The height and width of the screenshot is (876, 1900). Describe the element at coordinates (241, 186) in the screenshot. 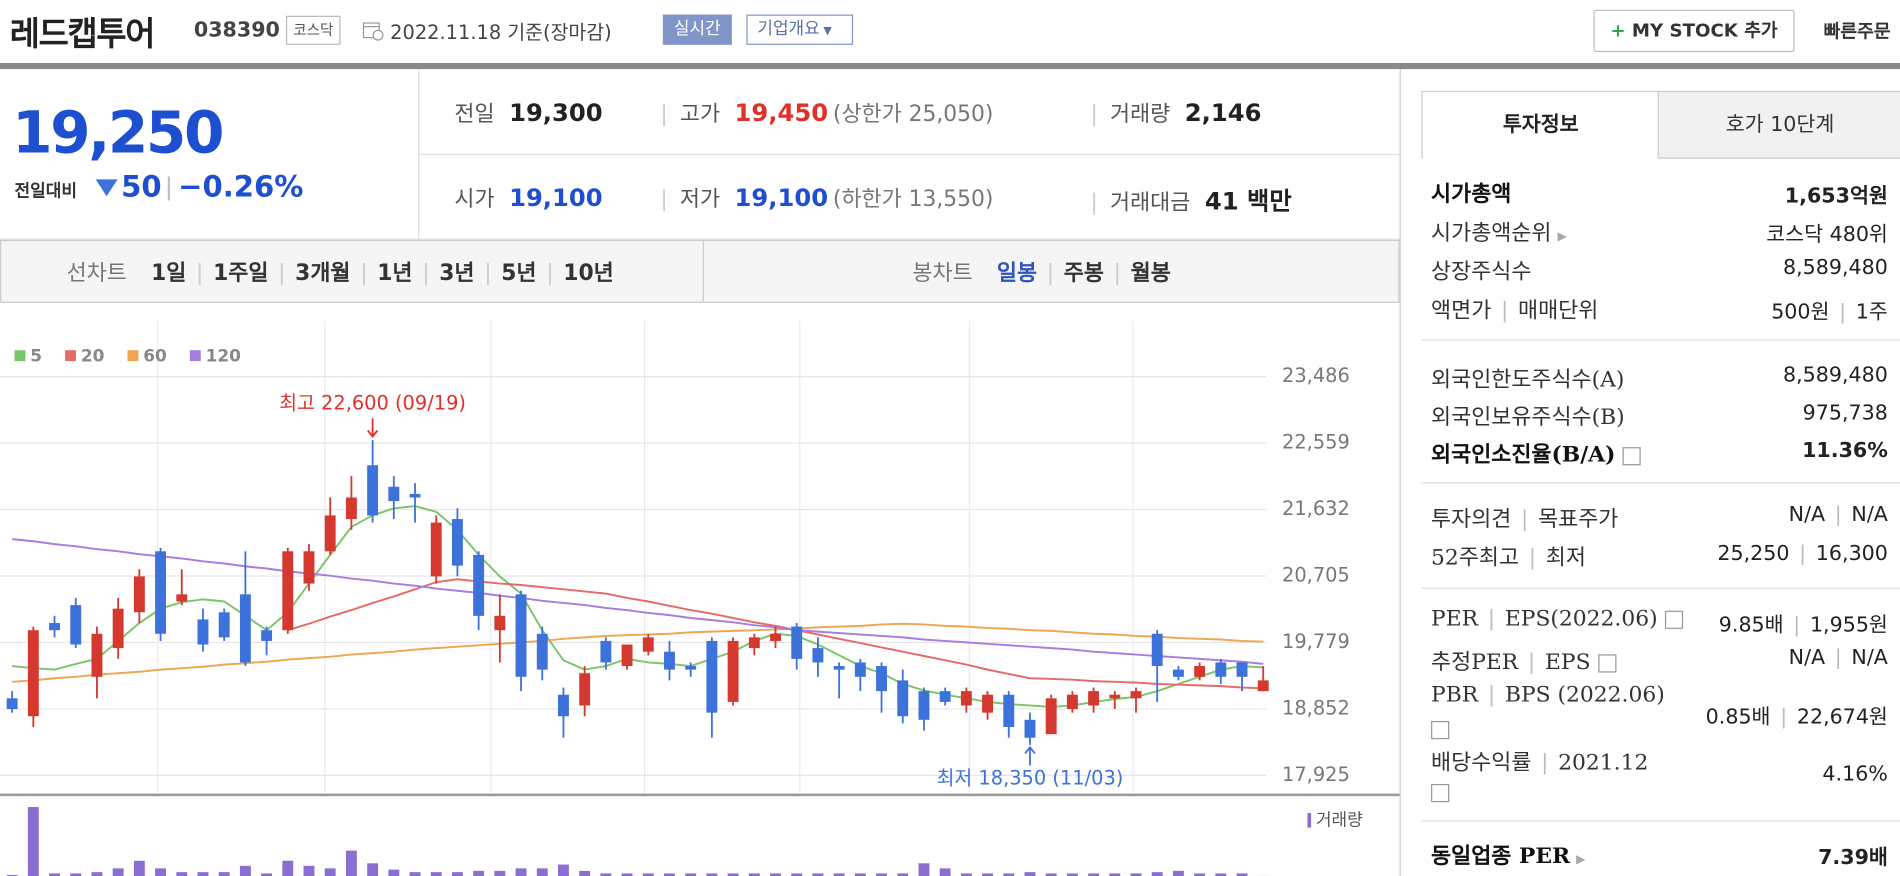

I see `change-rate: −0.26%` at that location.